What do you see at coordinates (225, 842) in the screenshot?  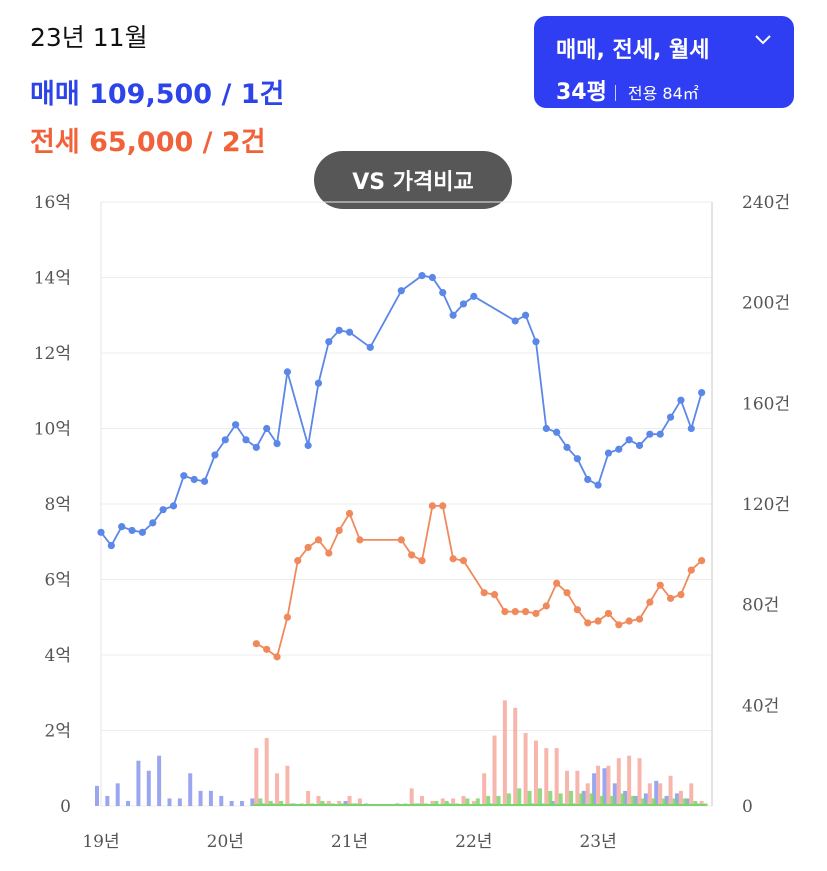 I see `x-tick-label: 20년` at bounding box center [225, 842].